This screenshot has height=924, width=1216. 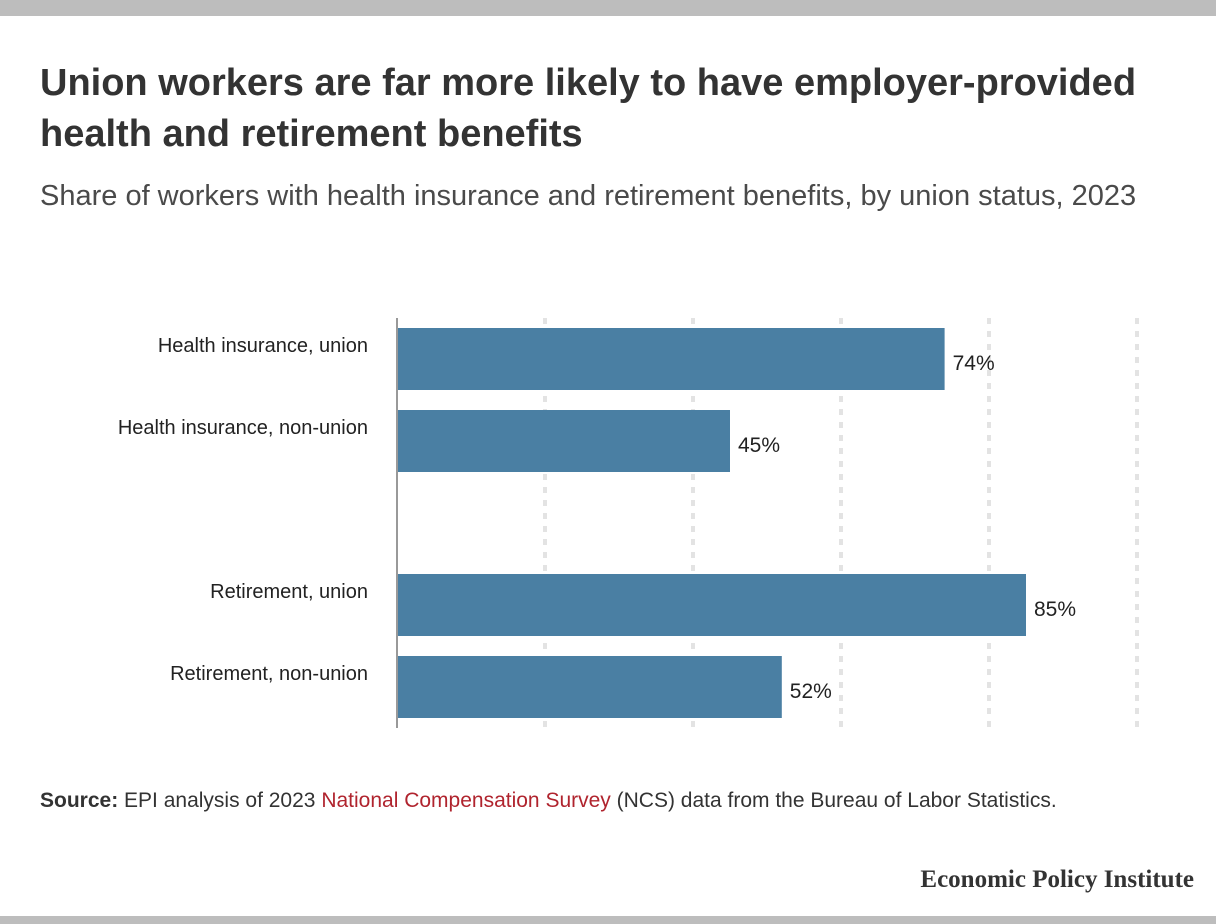 I want to click on category-label: Retirement, union, so click(x=289, y=592).